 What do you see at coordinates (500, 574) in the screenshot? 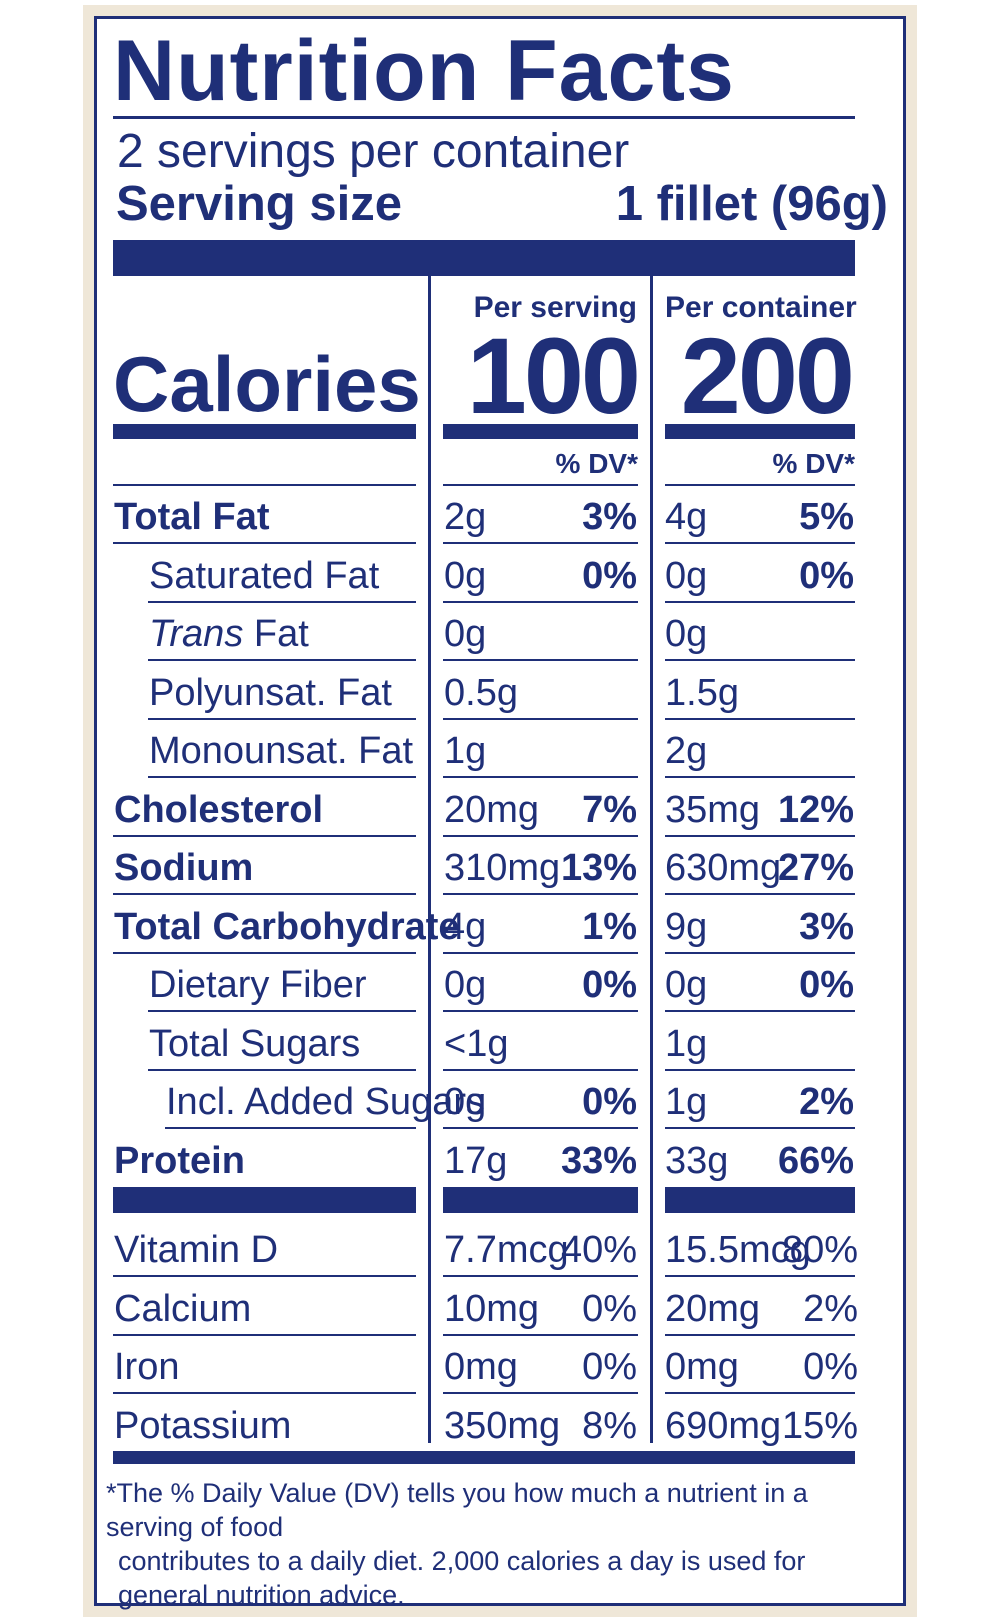
I see `nutrient-row: Saturated Fat 0g 0% 0g 0%` at bounding box center [500, 574].